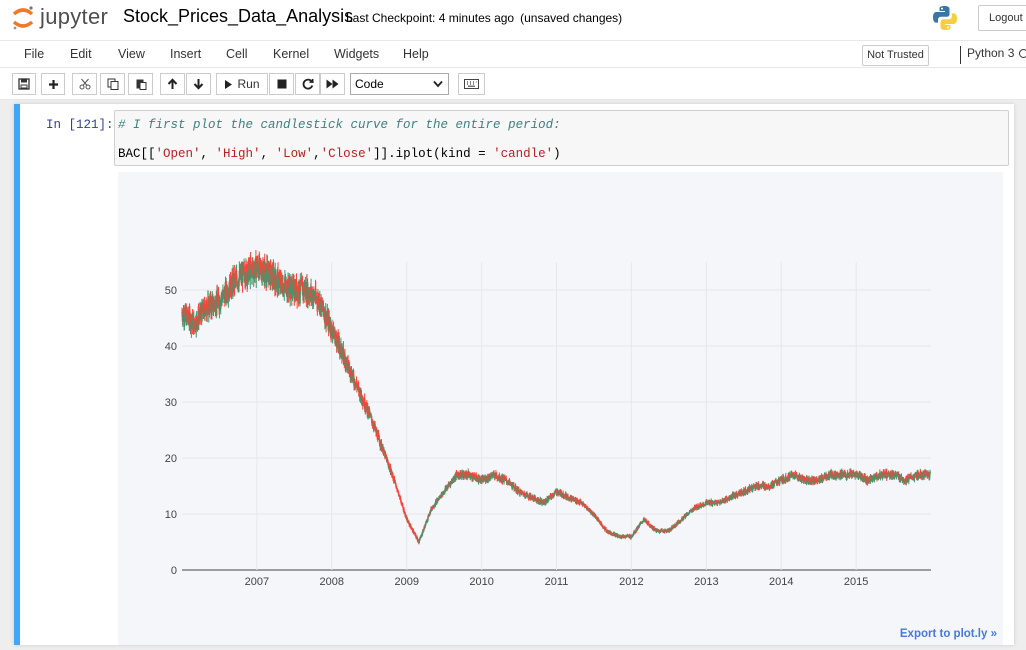 The height and width of the screenshot is (650, 1026). I want to click on menu-view: View, so click(131, 54).